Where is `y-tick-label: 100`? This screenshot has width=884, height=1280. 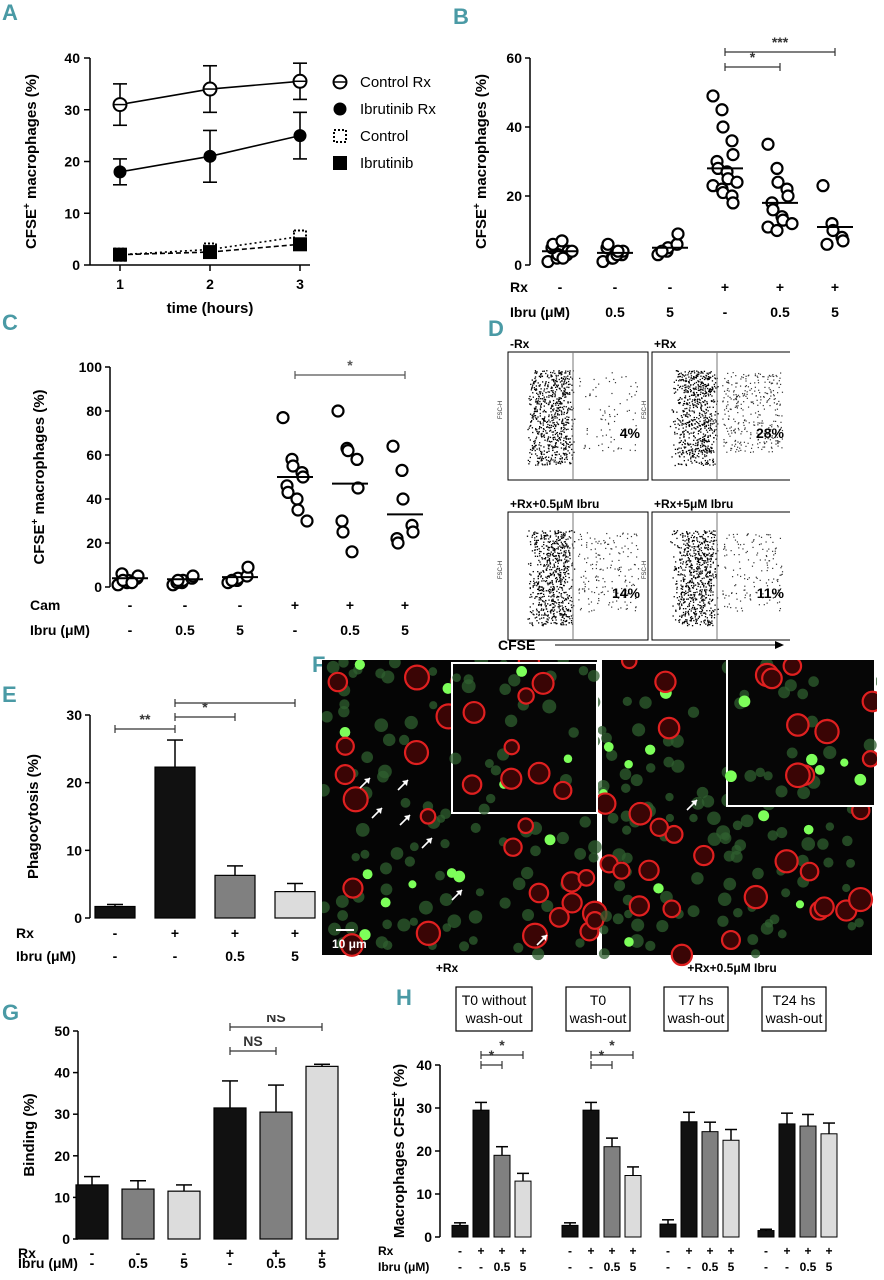
y-tick-label: 100 is located at coordinates (91, 367).